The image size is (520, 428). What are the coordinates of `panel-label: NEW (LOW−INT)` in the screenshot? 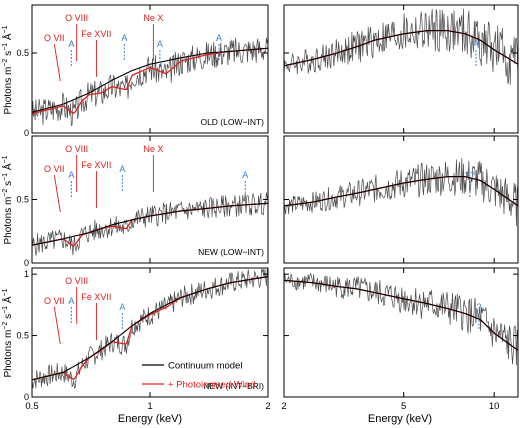 It's located at (231, 252).